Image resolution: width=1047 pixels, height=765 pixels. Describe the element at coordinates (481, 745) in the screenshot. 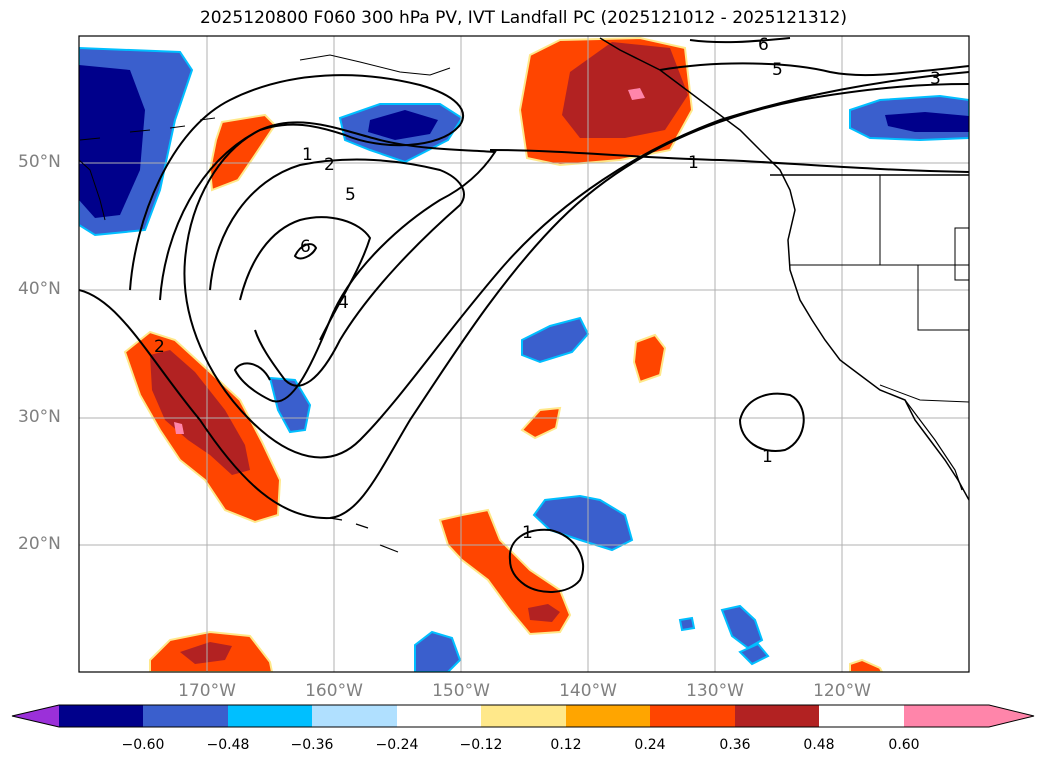

I see `colorbar-tick: −0.12` at that location.